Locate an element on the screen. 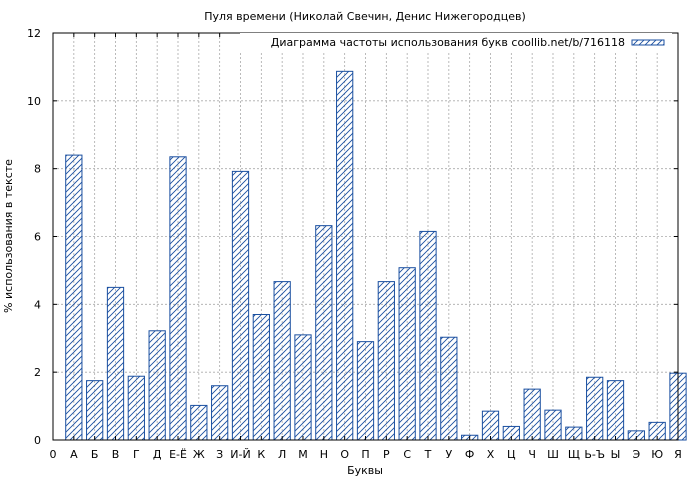  x-tick-label-origin: 0 is located at coordinates (53, 454).